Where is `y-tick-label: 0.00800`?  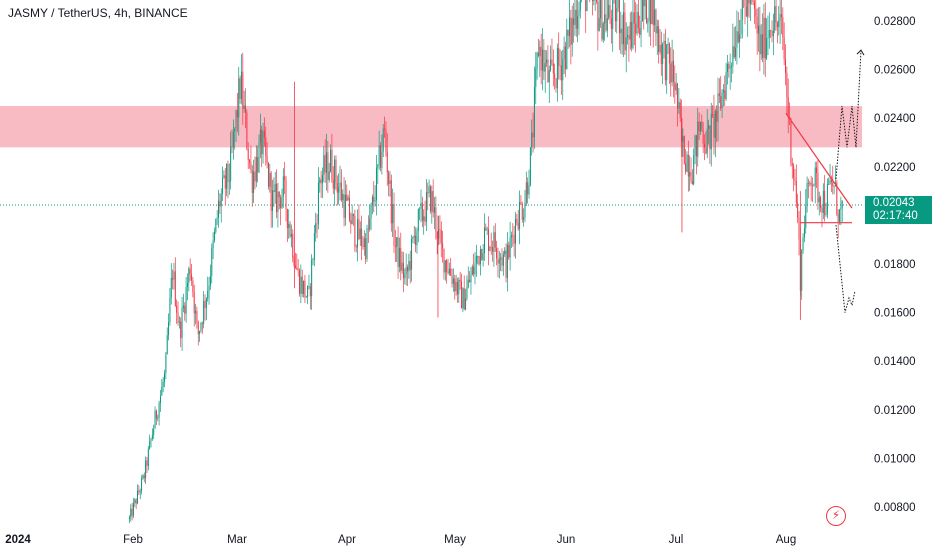
y-tick-label: 0.00800 is located at coordinates (895, 508).